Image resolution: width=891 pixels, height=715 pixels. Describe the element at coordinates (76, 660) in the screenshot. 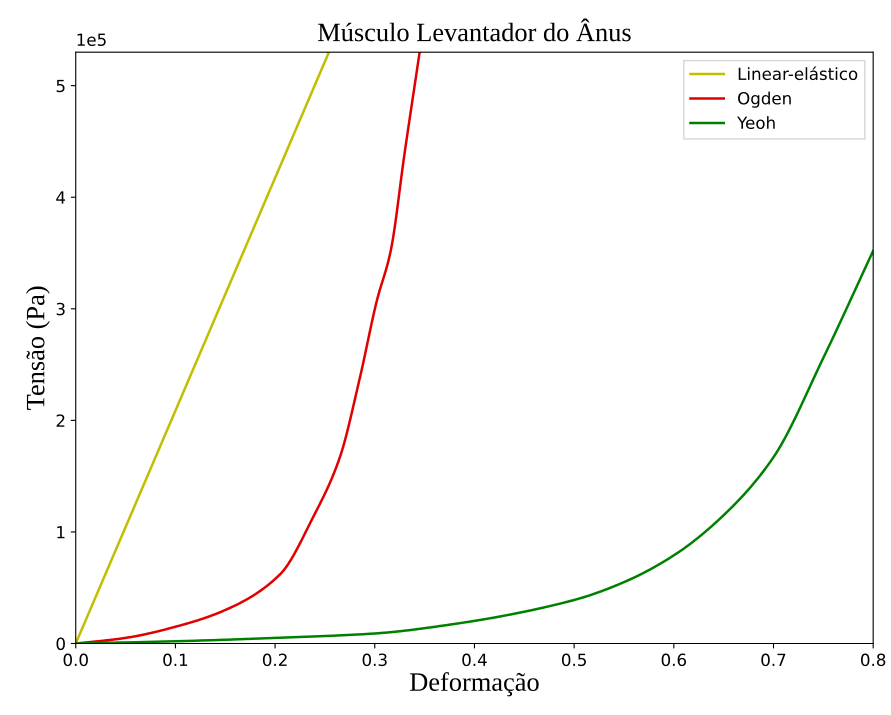

I see `x-tick-label: 0.0` at that location.